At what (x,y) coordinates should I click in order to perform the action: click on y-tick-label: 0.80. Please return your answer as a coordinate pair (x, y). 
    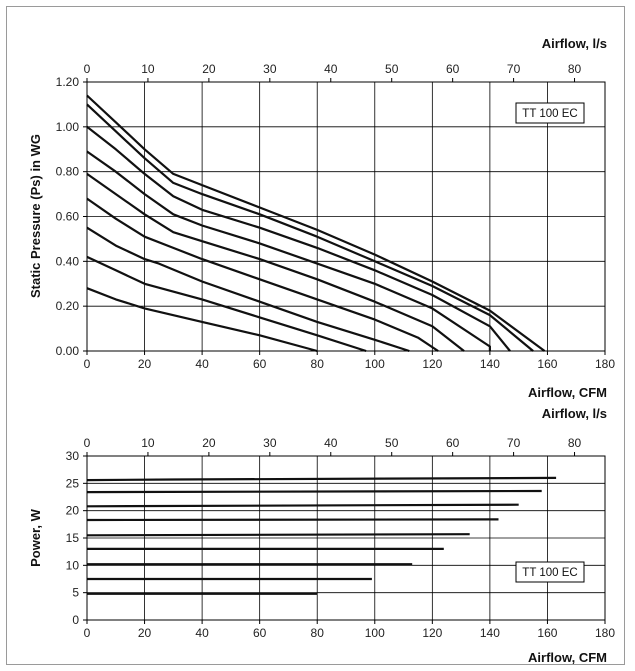
    Looking at the image, I should click on (68, 172).